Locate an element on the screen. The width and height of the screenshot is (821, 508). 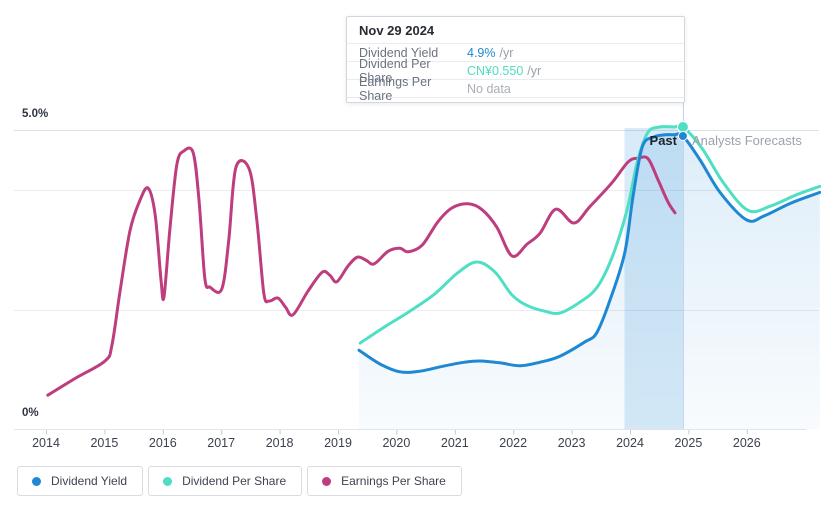
tooltip-row-dividend-per-share: Dividend Per Share CN¥0.550 /yr is located at coordinates (515, 71).